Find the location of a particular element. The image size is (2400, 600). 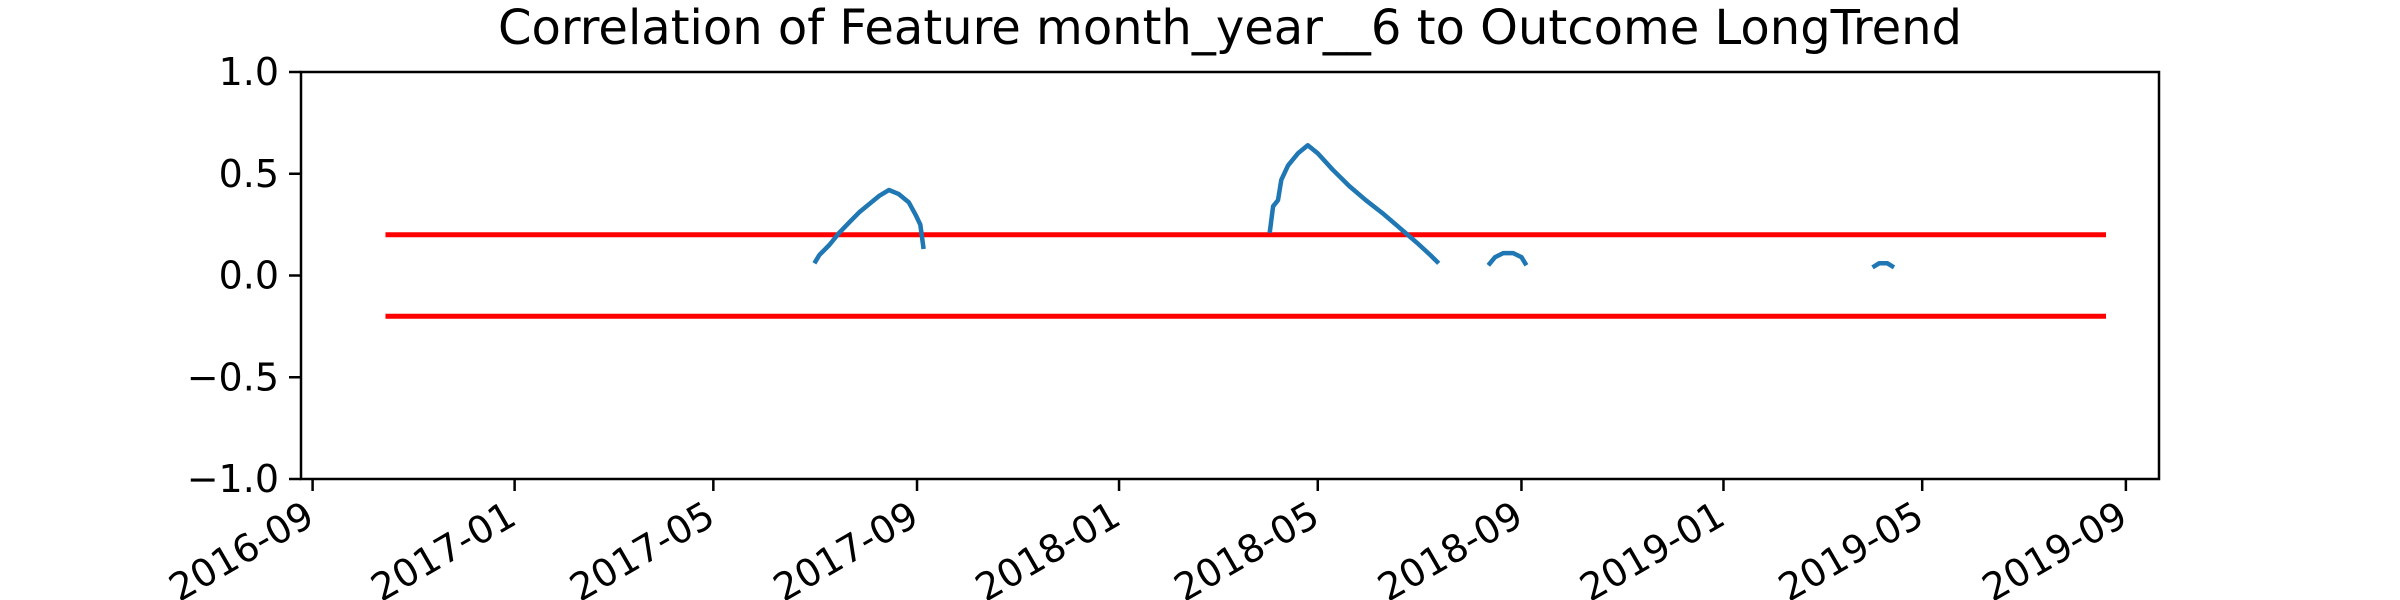

reference-lines is located at coordinates (1246, 275).